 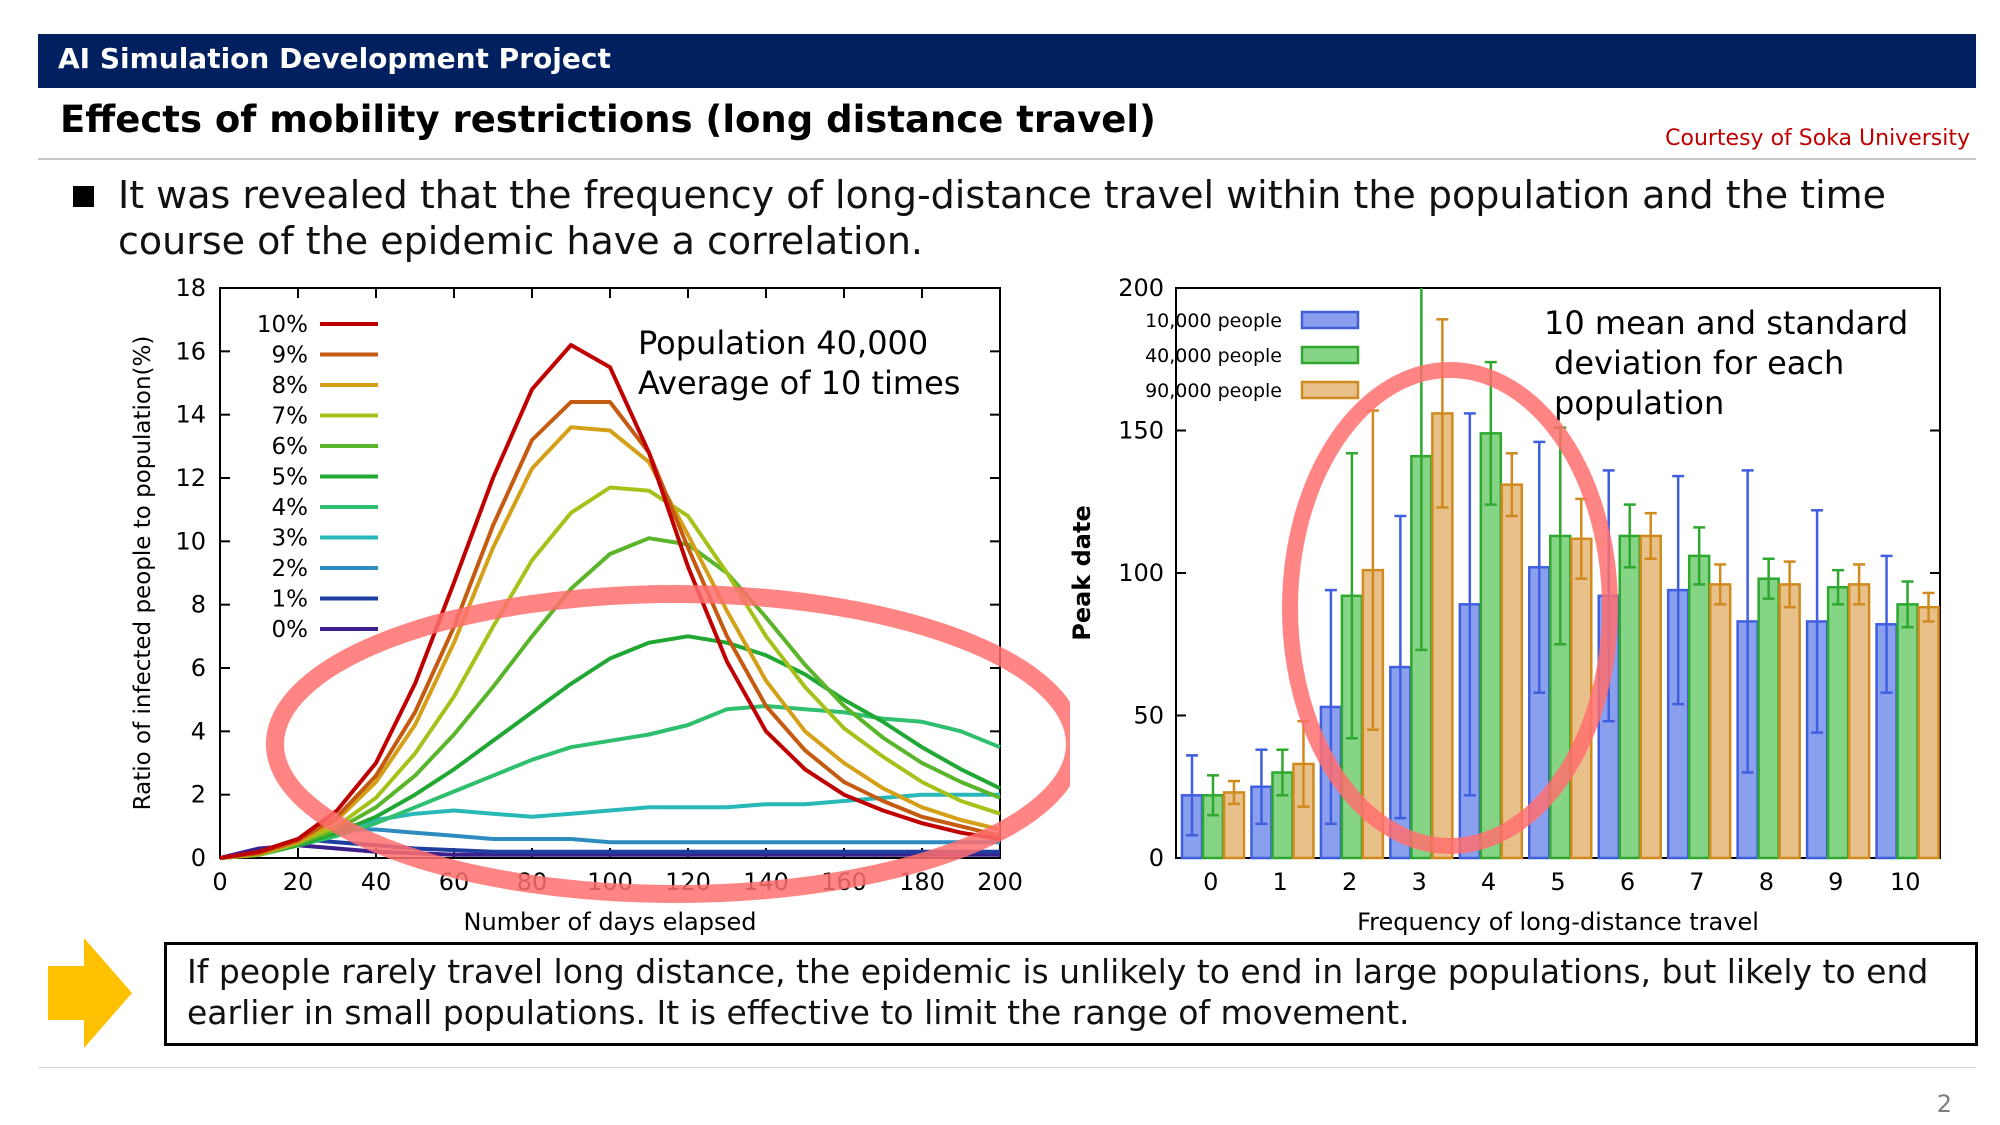 What do you see at coordinates (1726, 323) in the screenshot?
I see `annotation-text: 10 mean and standard` at bounding box center [1726, 323].